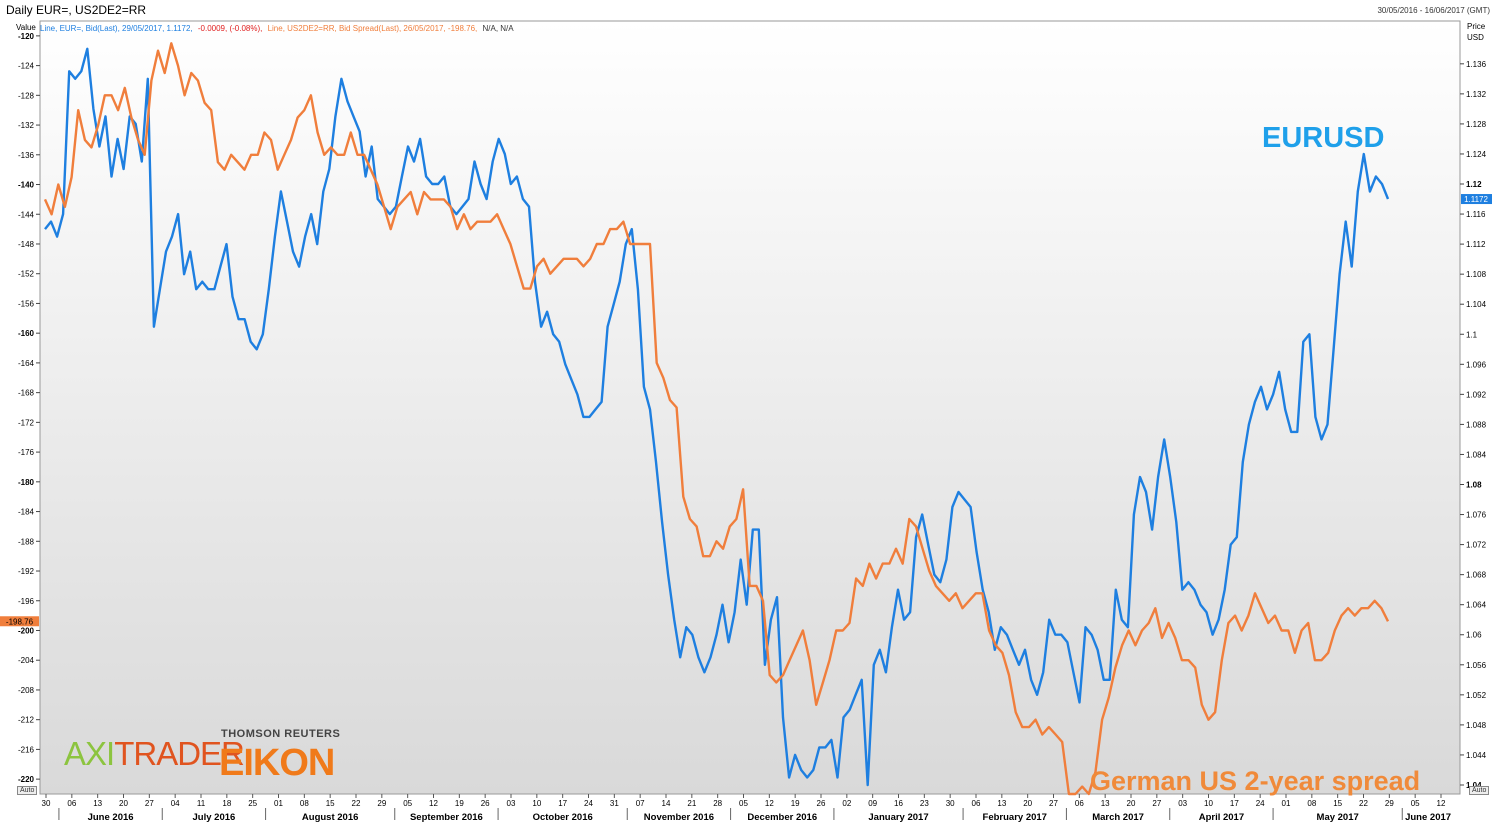  I want to click on left-tick-label: -136, so click(26, 155).